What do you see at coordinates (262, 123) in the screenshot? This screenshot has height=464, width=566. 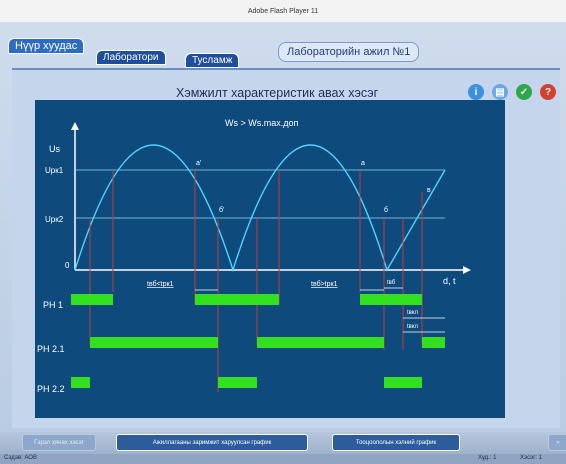 I see `condition-label: Ws > Ws.max.доп` at bounding box center [262, 123].